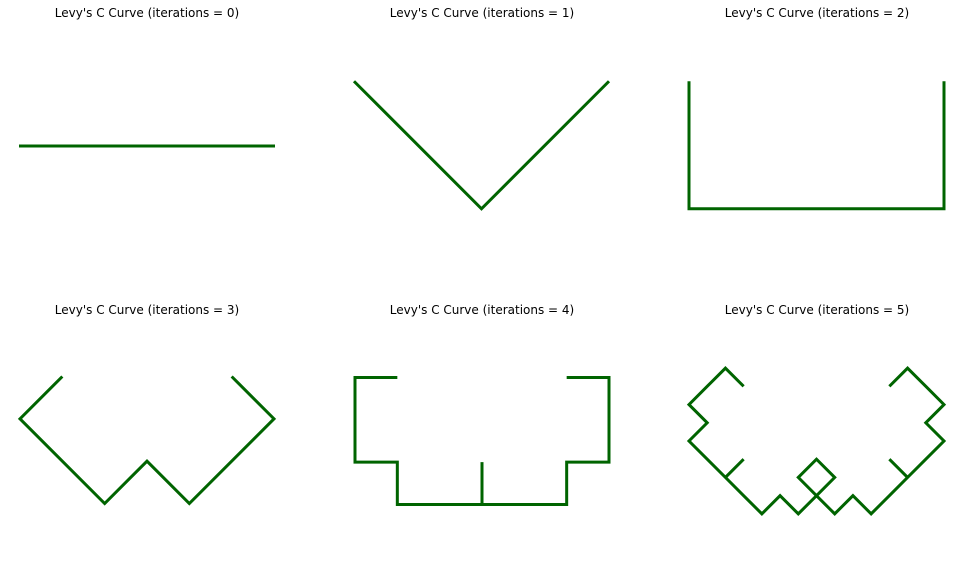 This screenshot has width=963, height=573. Describe the element at coordinates (482, 13) in the screenshot. I see `panel-title: Levy's C Curve (iterations = 1)` at that location.